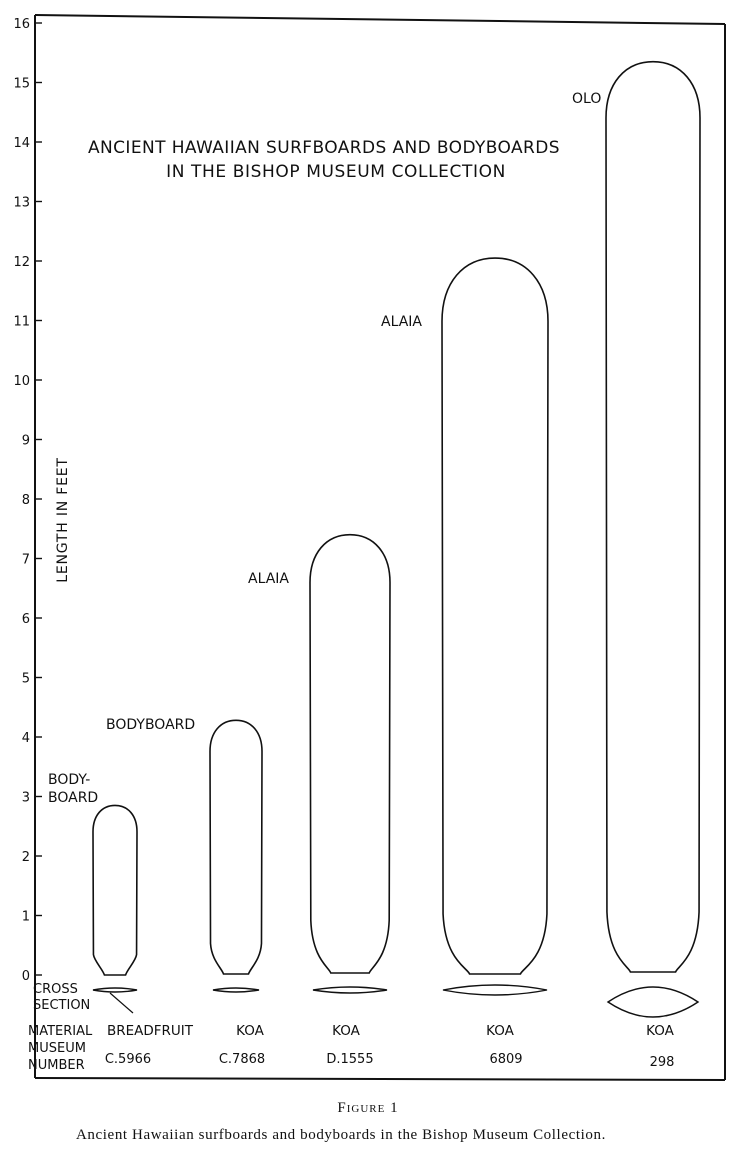 Image resolution: width=736 pixels, height=1173 pixels. Describe the element at coordinates (26, 738) in the screenshot. I see `y-tick-label: 4` at that location.